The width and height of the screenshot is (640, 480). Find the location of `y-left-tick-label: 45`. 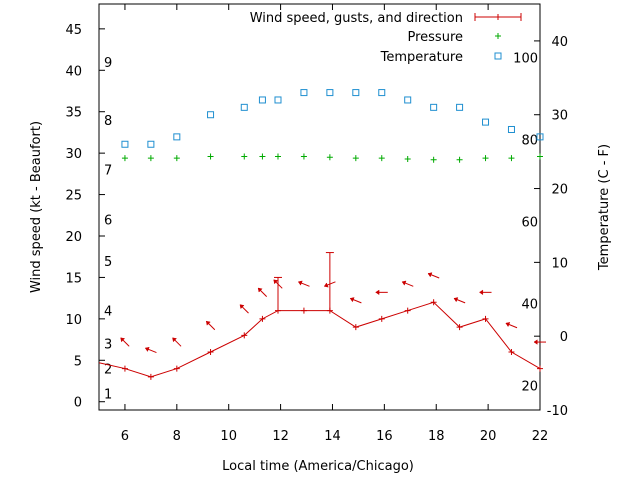

y-left-tick-label: 45 is located at coordinates (73, 30).